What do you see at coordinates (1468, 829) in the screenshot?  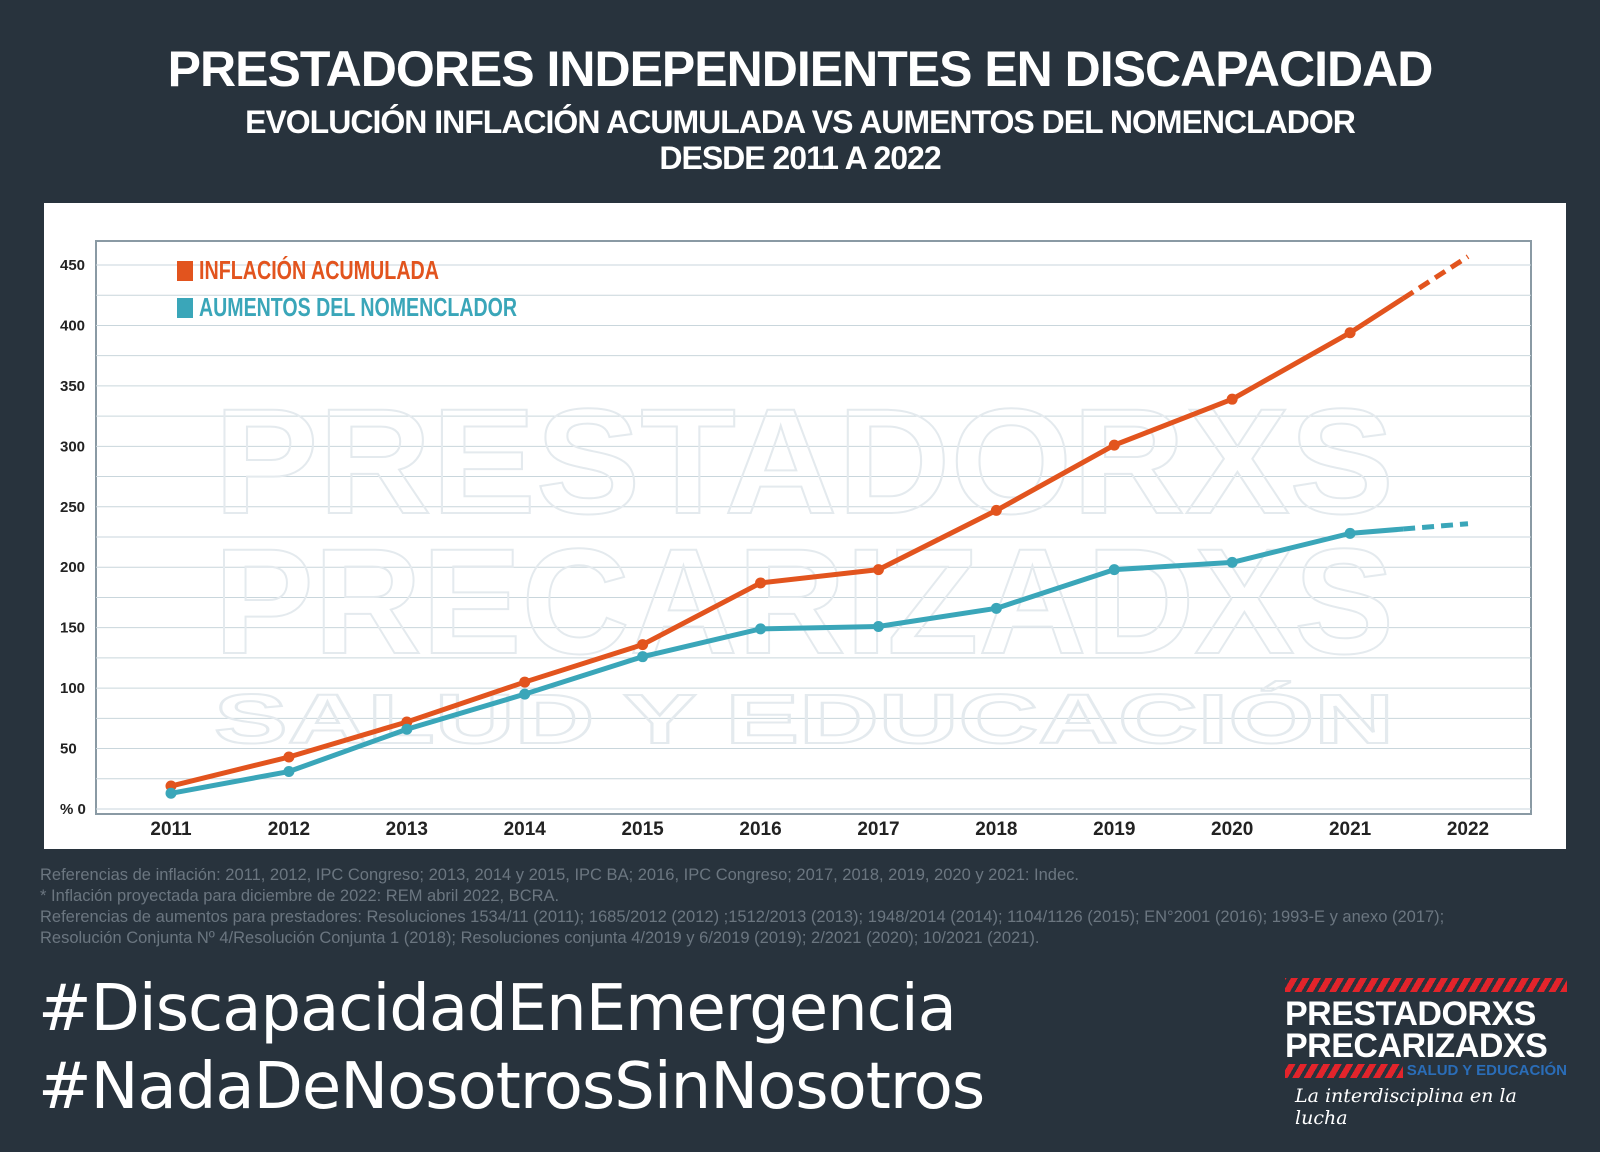 I see `x-tick-label: 2022` at bounding box center [1468, 829].